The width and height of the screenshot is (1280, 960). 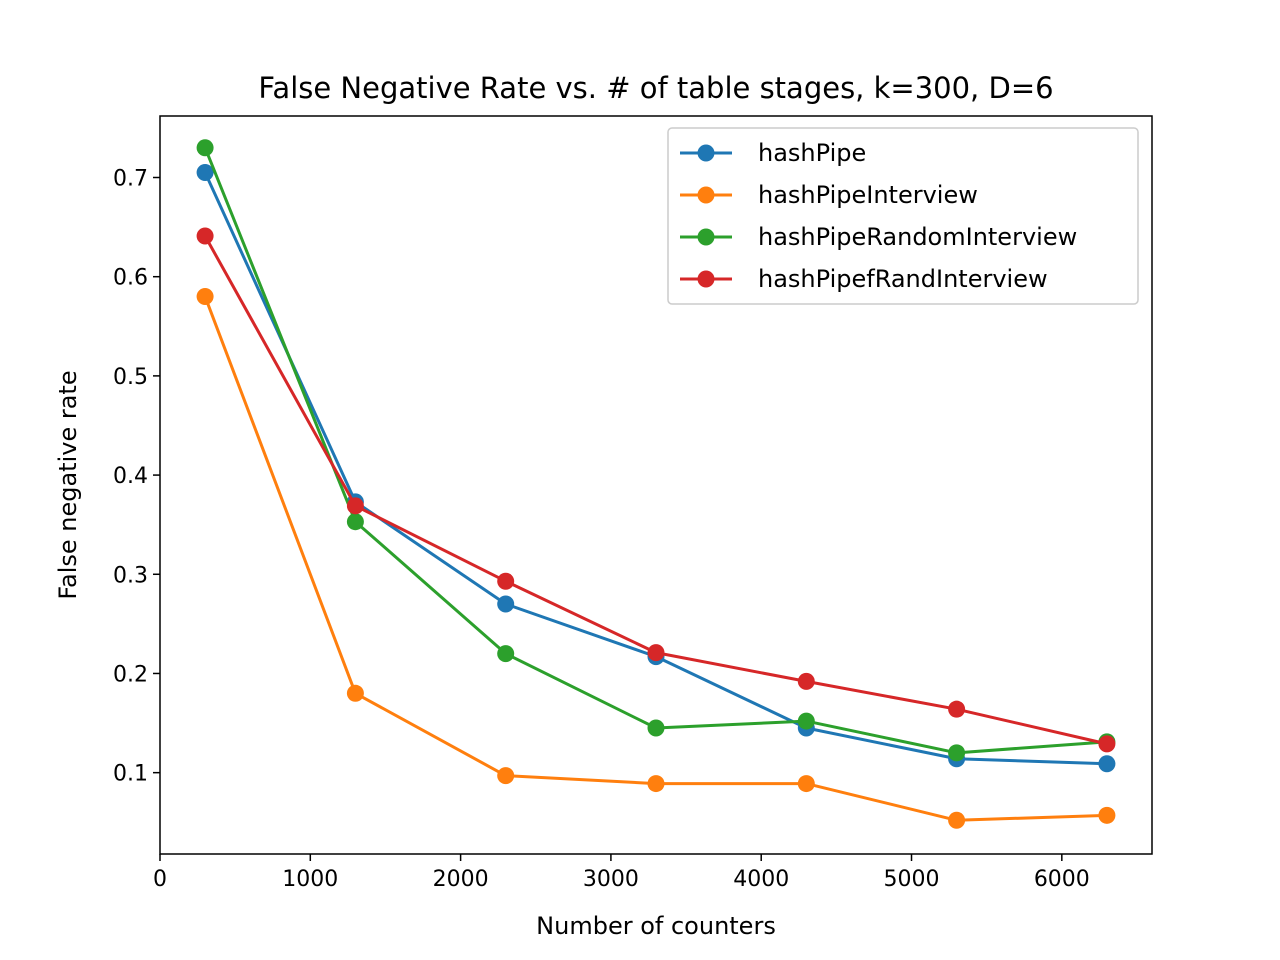 What do you see at coordinates (130, 674) in the screenshot?
I see `y-tick-label: 0.2` at bounding box center [130, 674].